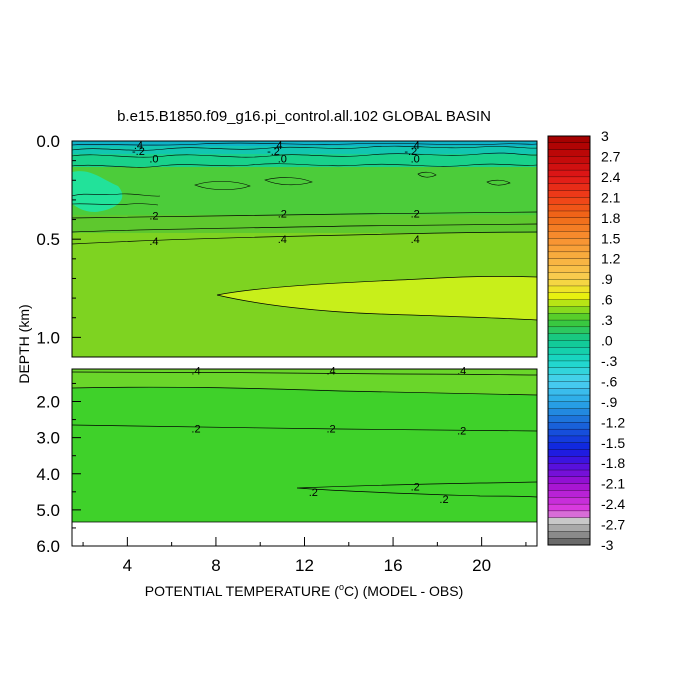 Image resolution: width=700 pixels, height=700 pixels. What do you see at coordinates (48, 438) in the screenshot?
I see `y-lower-tick-label-1: 3.0` at bounding box center [48, 438].